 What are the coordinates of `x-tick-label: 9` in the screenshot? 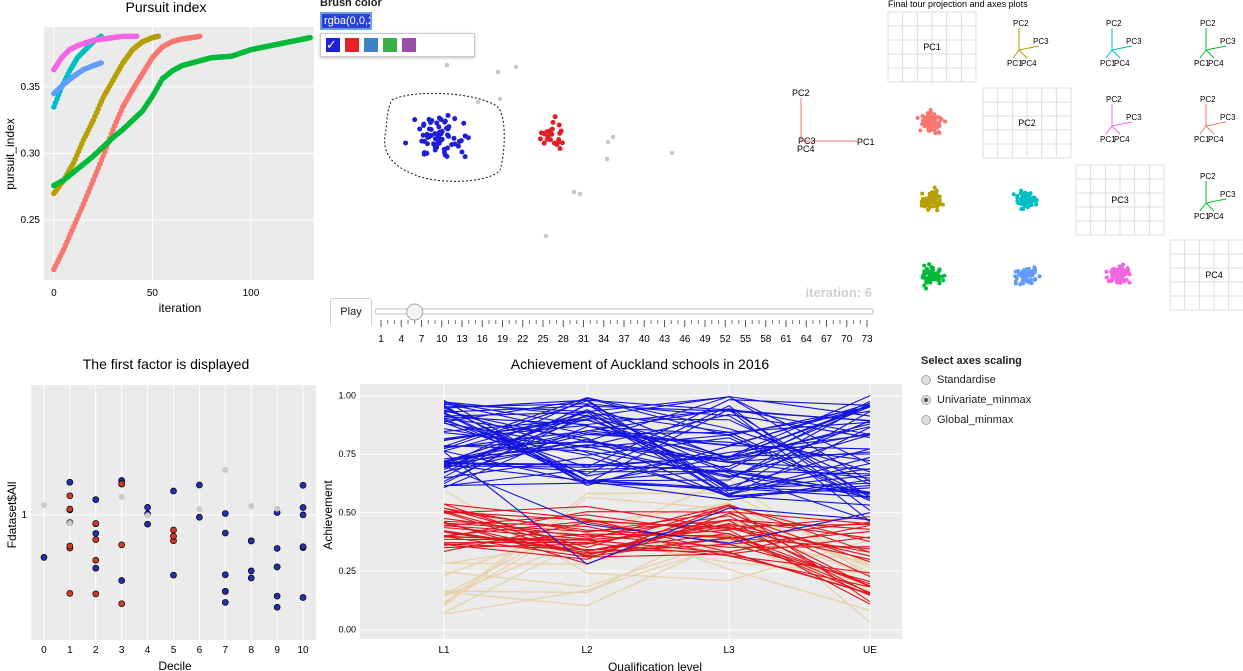 It's located at (277, 650).